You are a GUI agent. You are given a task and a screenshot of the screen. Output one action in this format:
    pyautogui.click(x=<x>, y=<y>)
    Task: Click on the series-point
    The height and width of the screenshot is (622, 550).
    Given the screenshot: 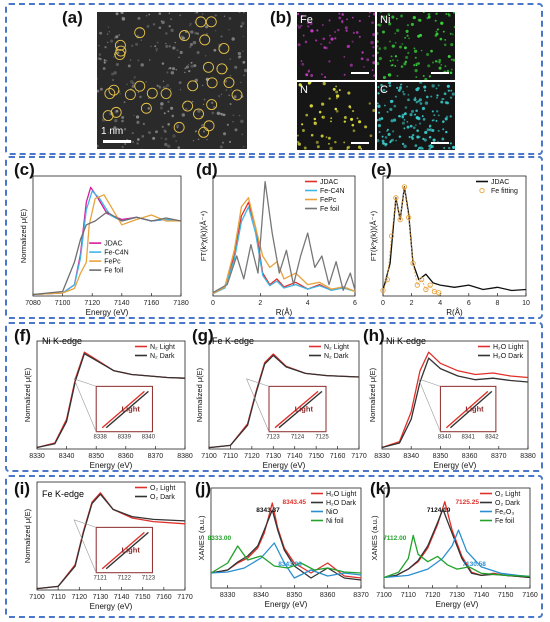 What is the action you would take?
    pyautogui.click(x=421, y=279)
    